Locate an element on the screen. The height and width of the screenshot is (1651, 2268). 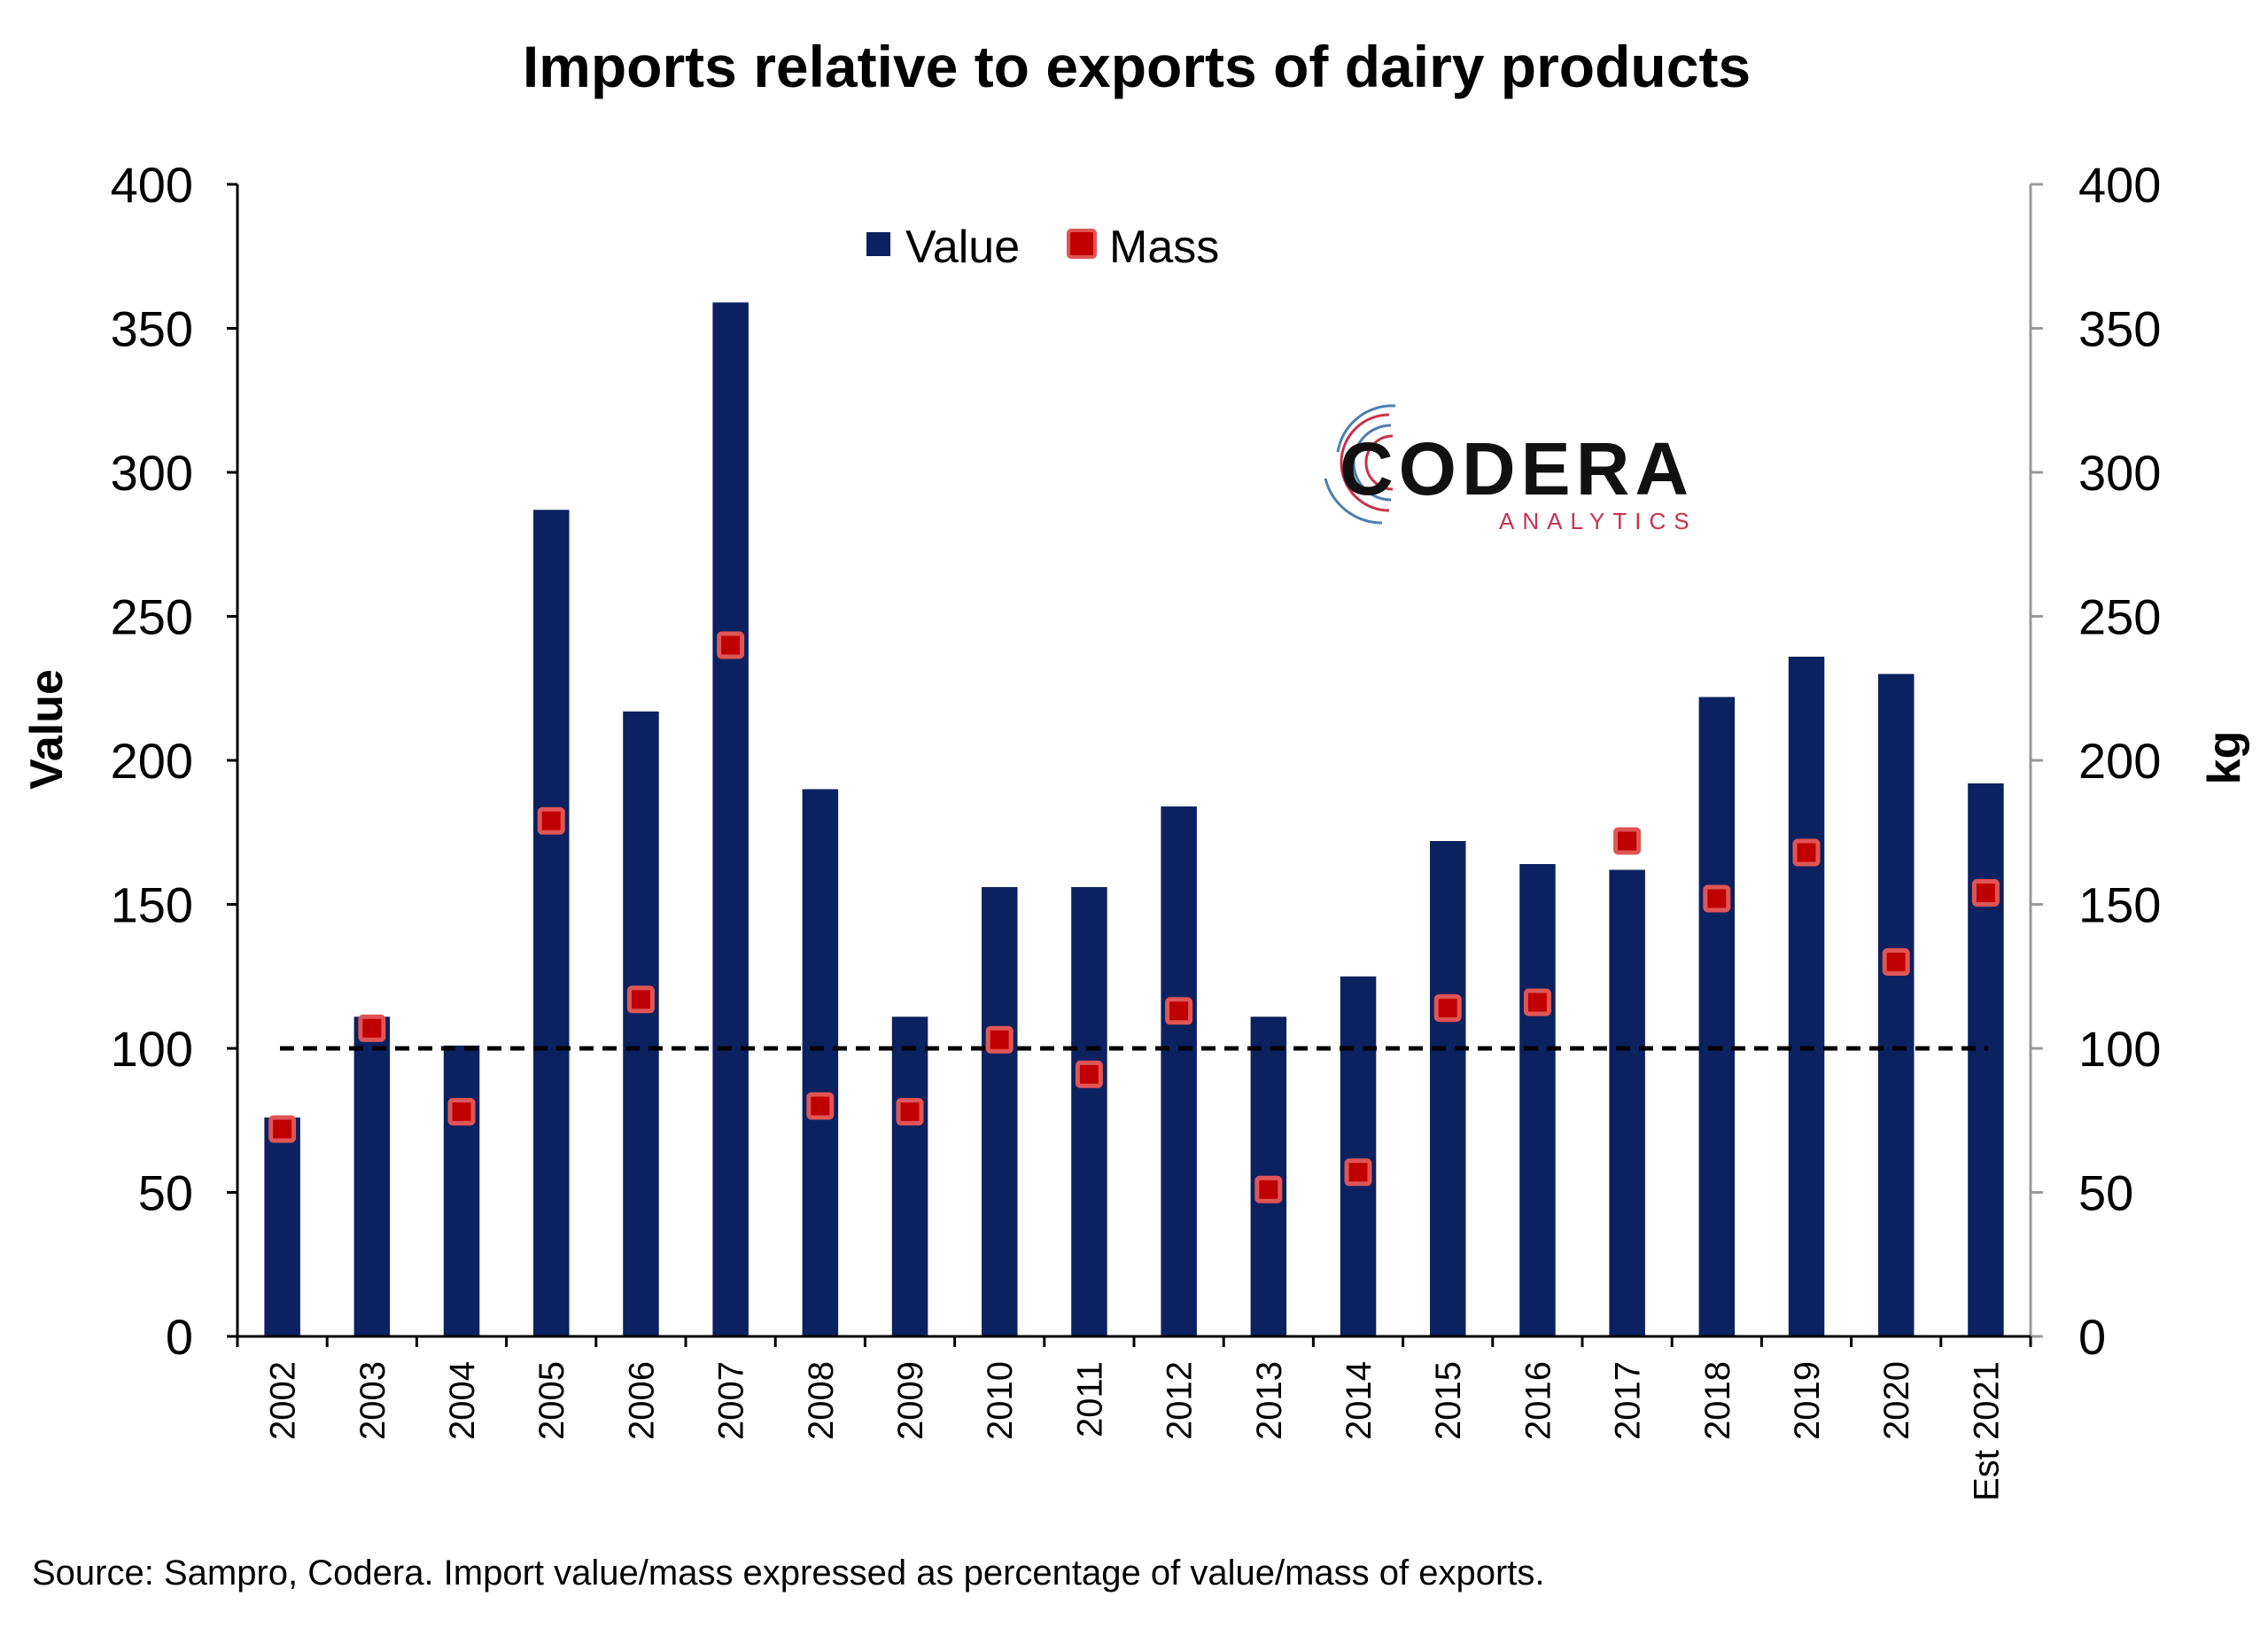
x-tick-label-2008: 2008 is located at coordinates (821, 1401).